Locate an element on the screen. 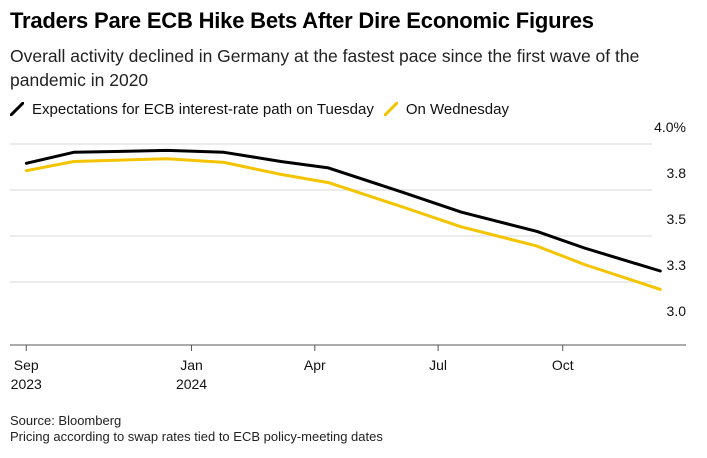 Image resolution: width=707 pixels, height=458 pixels. x-tick-label: Jul is located at coordinates (438, 365).